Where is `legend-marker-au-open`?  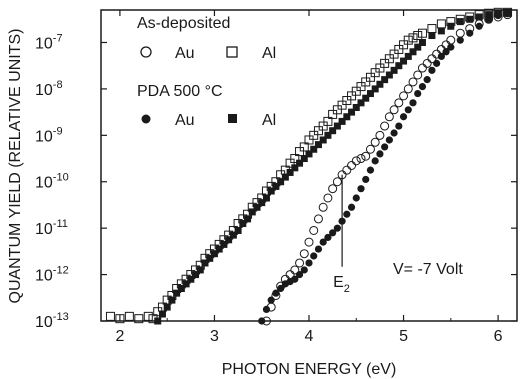
legend-marker-au-open is located at coordinates (146, 52).